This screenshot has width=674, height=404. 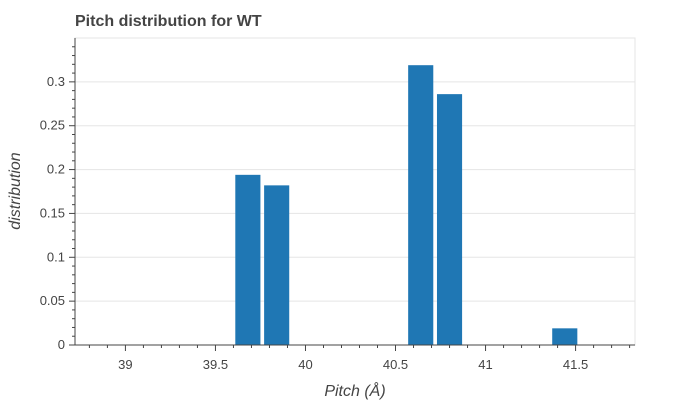 I want to click on y-tick-labels: 0 0.05 0.1 0.15 0.2 0.25 0.3, so click(x=52, y=213).